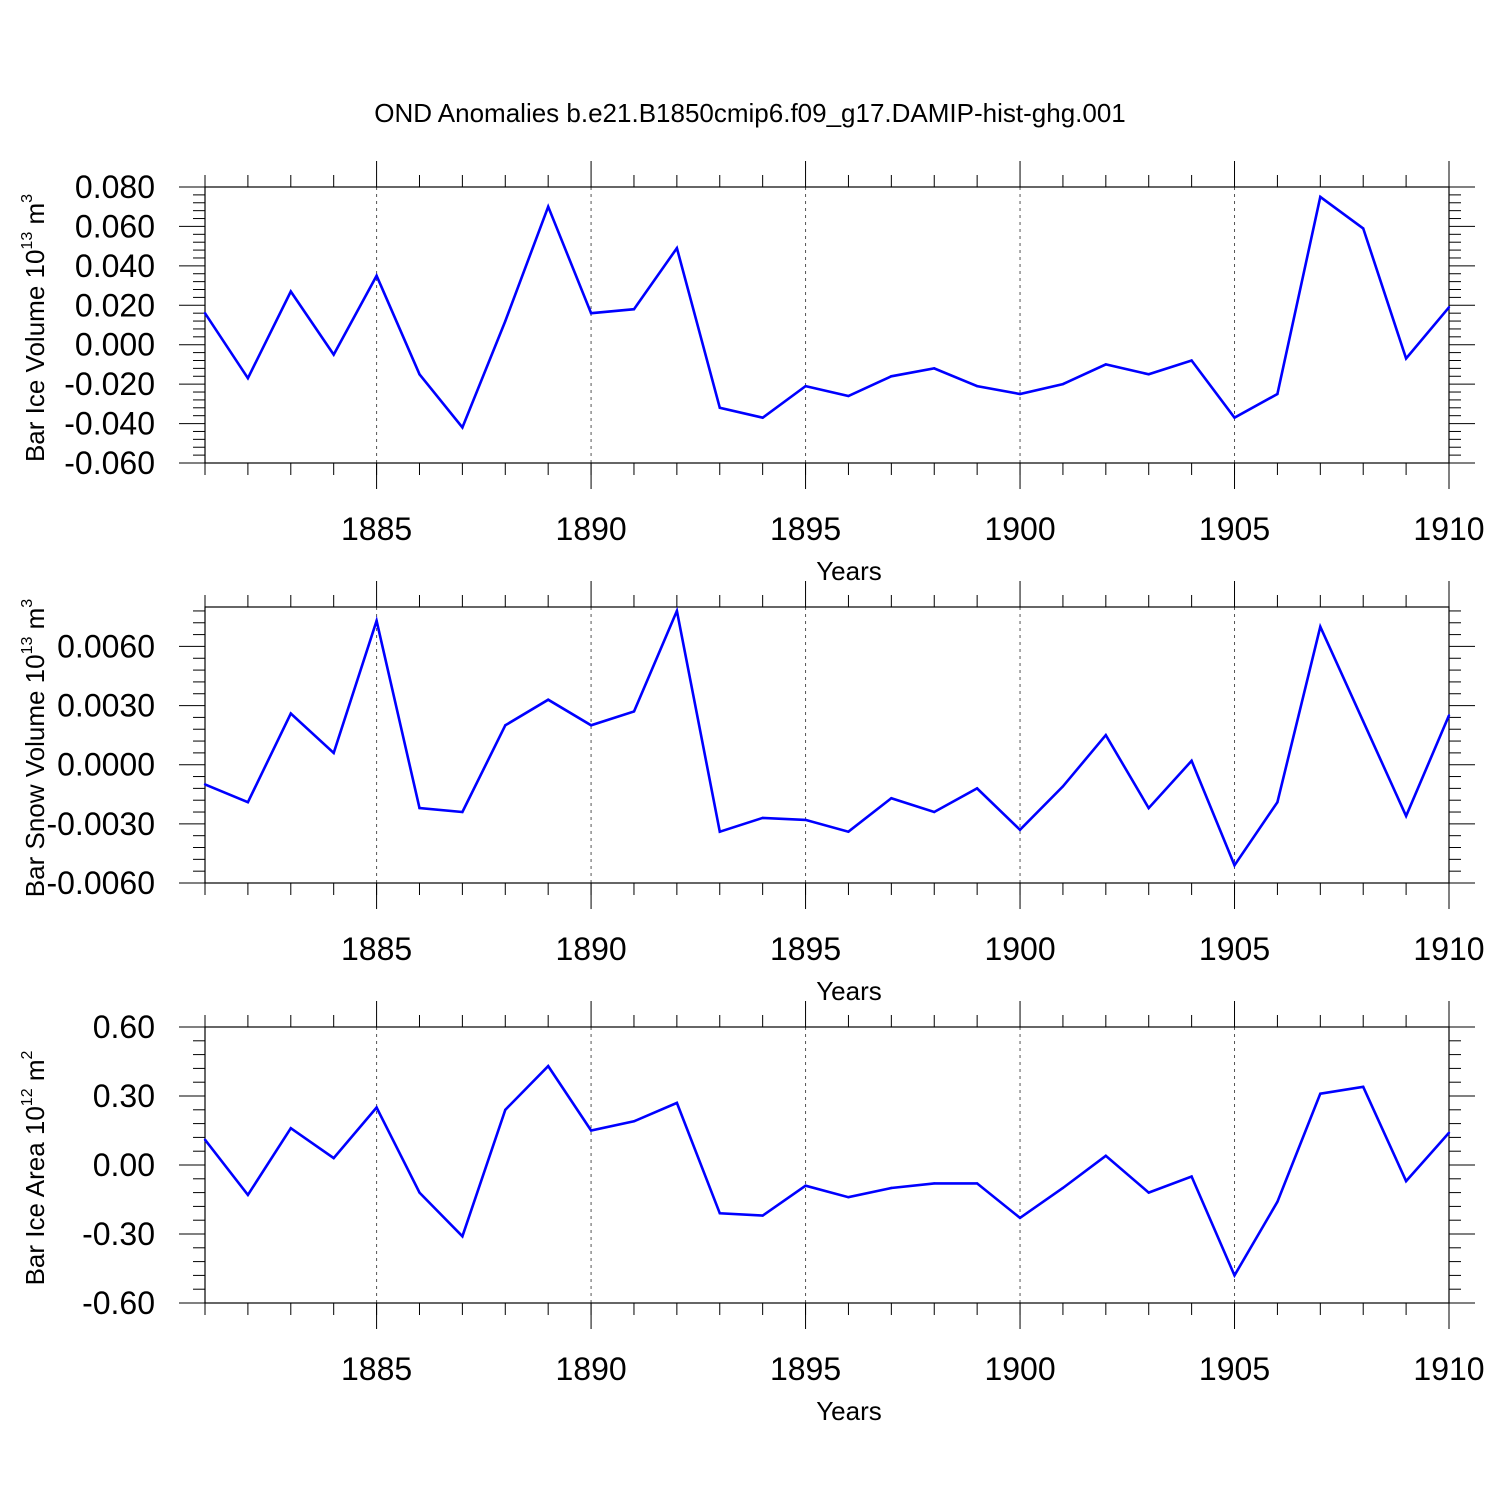 Image resolution: width=1500 pixels, height=1500 pixels. I want to click on y-tick-label: -0.60, so click(118, 1303).